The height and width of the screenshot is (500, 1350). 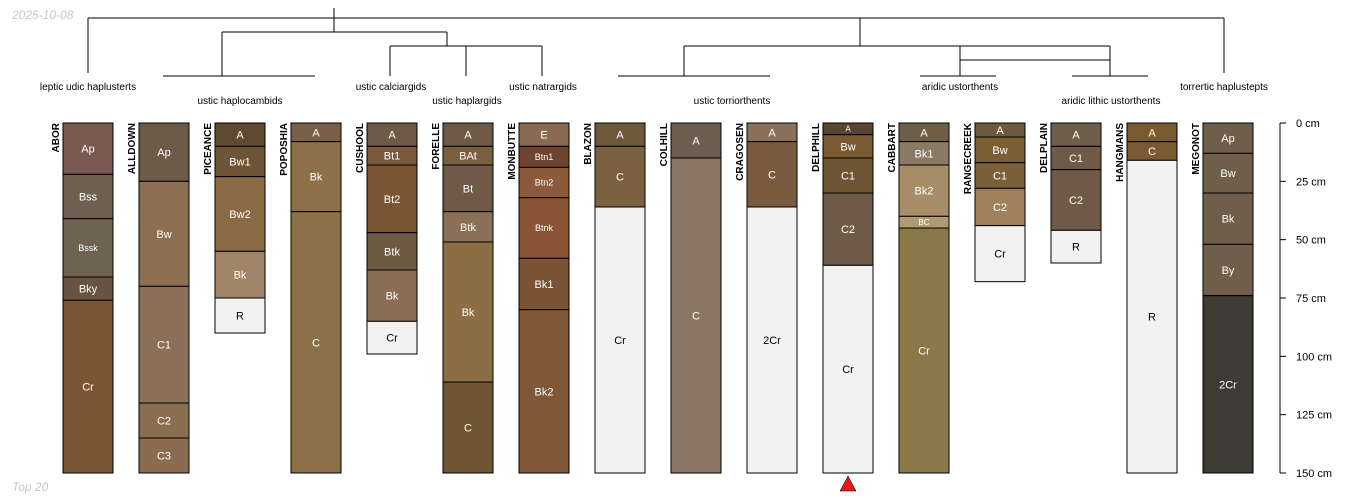 I want to click on clade-label: aridic lithic ustorthents, so click(x=1111, y=101).